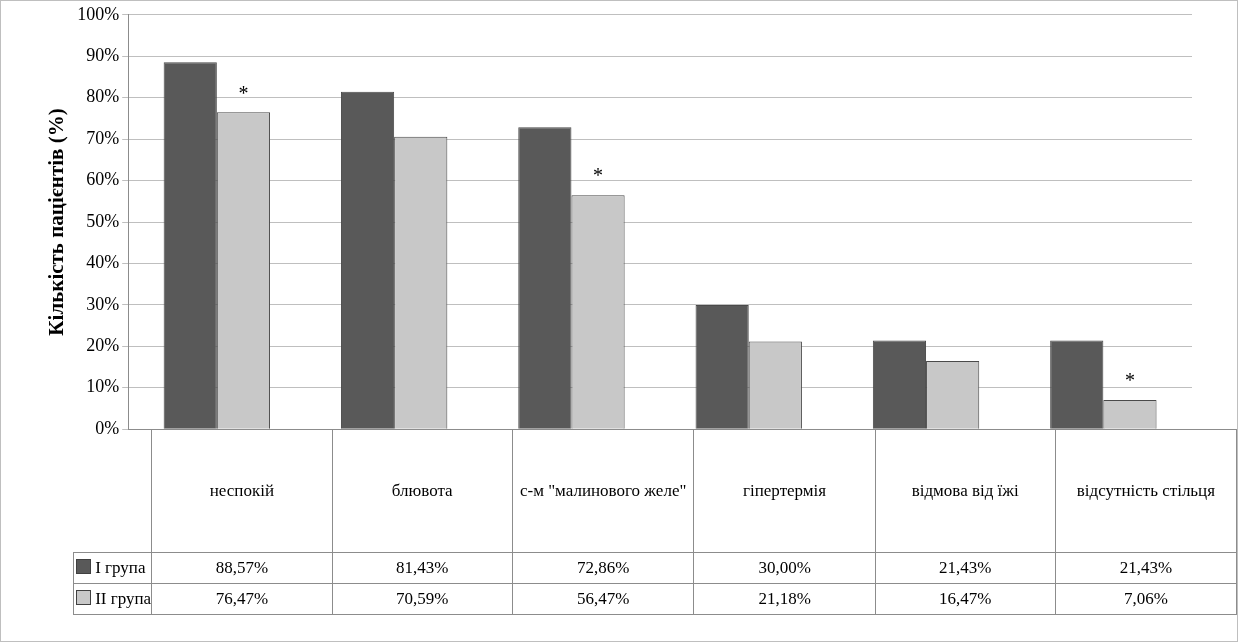  I want to click on y-tick-label: 0%, so click(107, 427).